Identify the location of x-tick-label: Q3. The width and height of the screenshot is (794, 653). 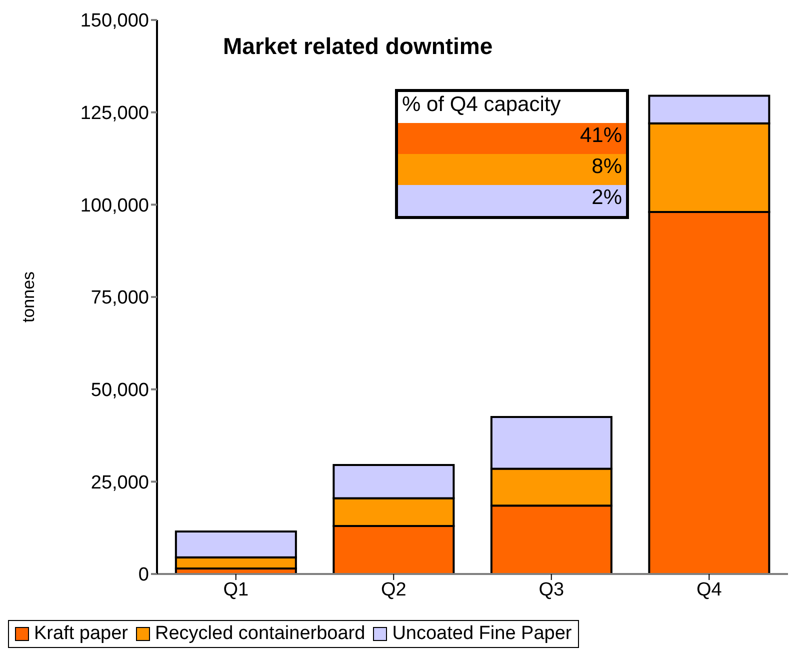
(551, 589).